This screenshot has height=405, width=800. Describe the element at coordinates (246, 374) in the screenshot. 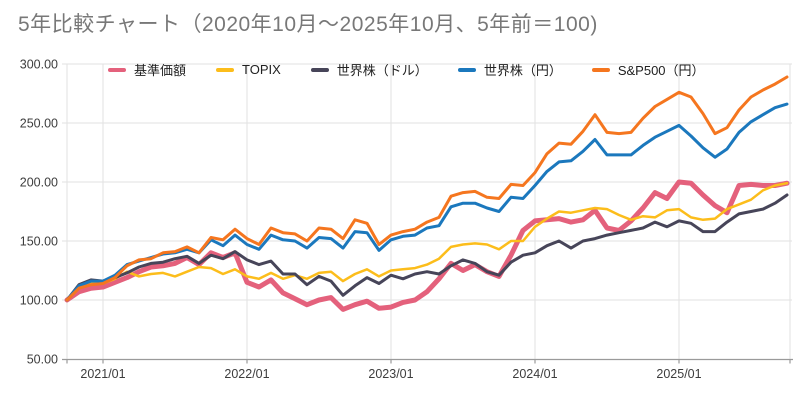

I see `x-axis-tick-label: 2022/01` at that location.